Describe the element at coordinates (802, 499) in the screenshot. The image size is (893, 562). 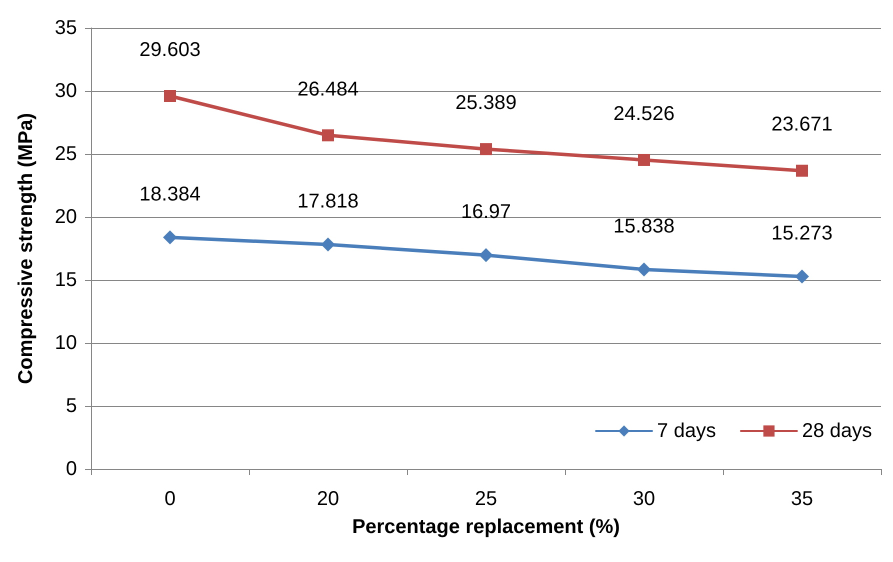
I see `x-tick-label: 35` at that location.